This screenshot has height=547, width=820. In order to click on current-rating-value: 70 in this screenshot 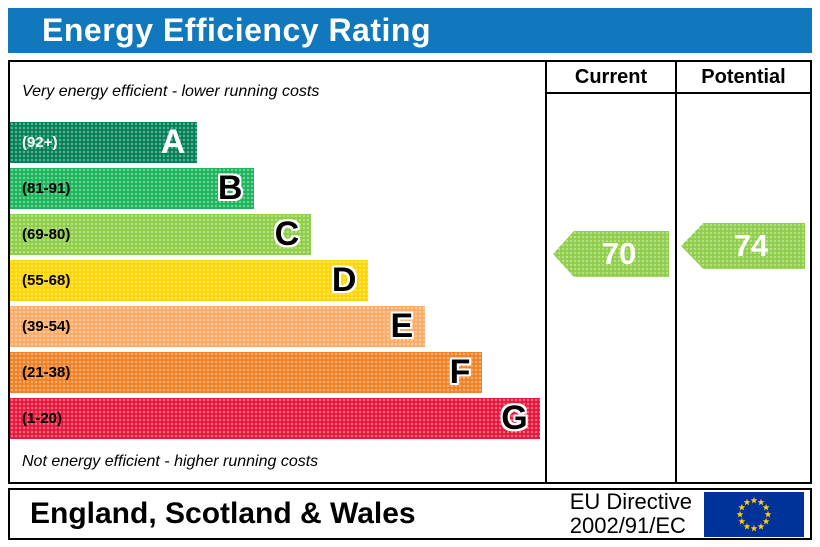, I will do `click(619, 253)`.